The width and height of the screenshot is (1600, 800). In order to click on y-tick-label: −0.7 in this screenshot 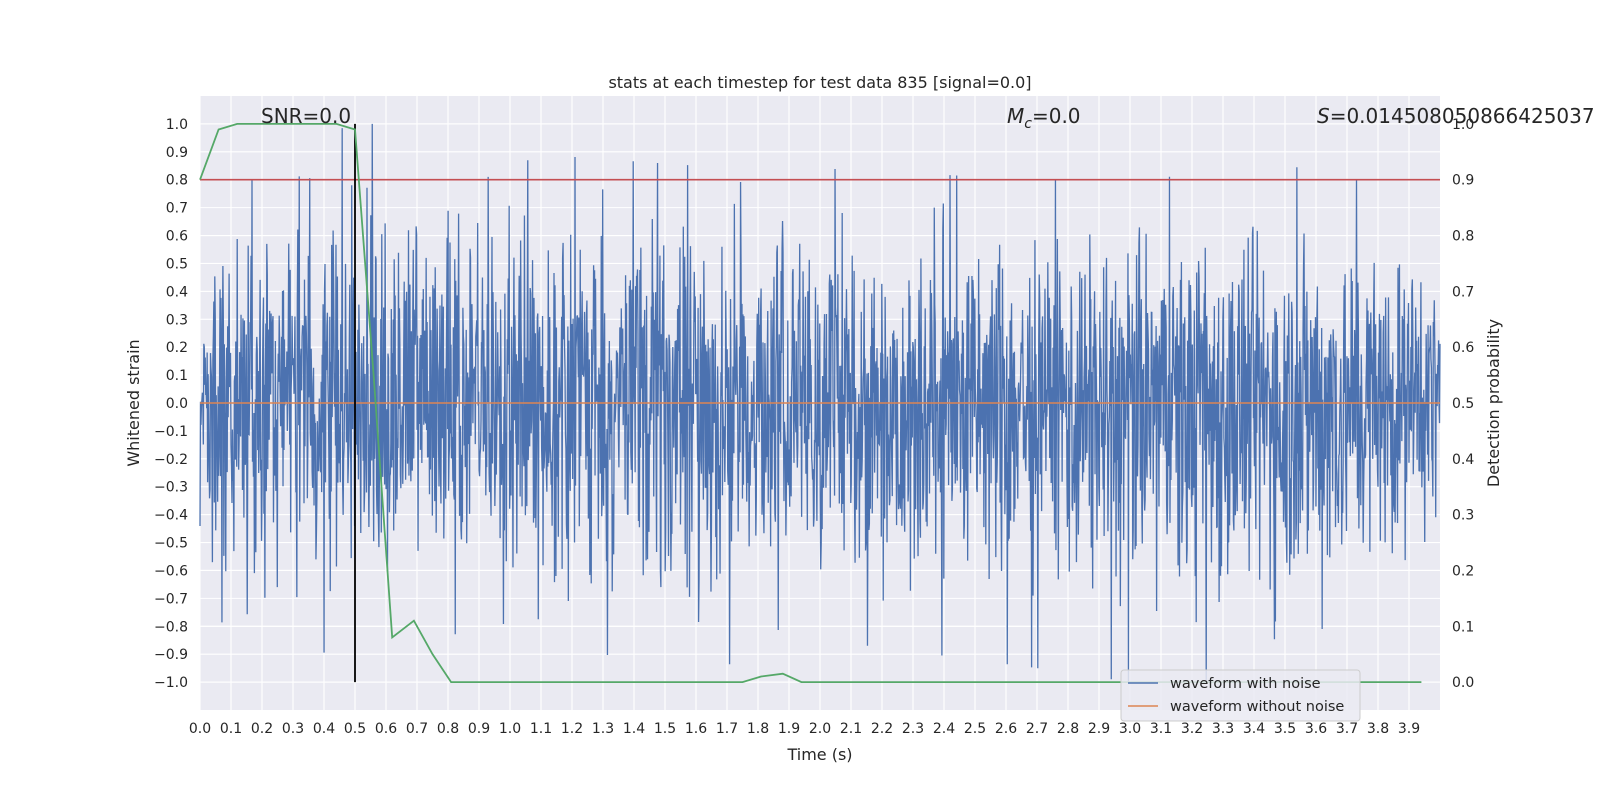, I will do `click(171, 599)`.